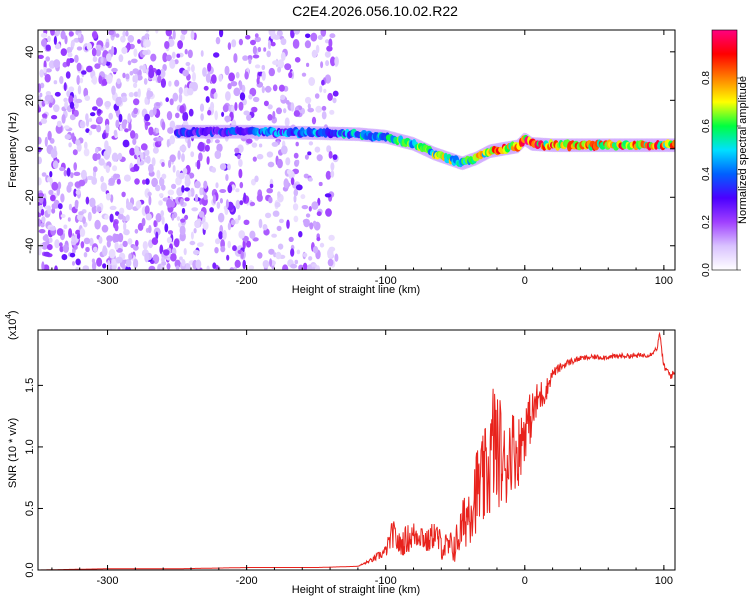 This screenshot has width=750, height=600. Describe the element at coordinates (30, 446) in the screenshot. I see `y-tick-label: 1.0` at that location.